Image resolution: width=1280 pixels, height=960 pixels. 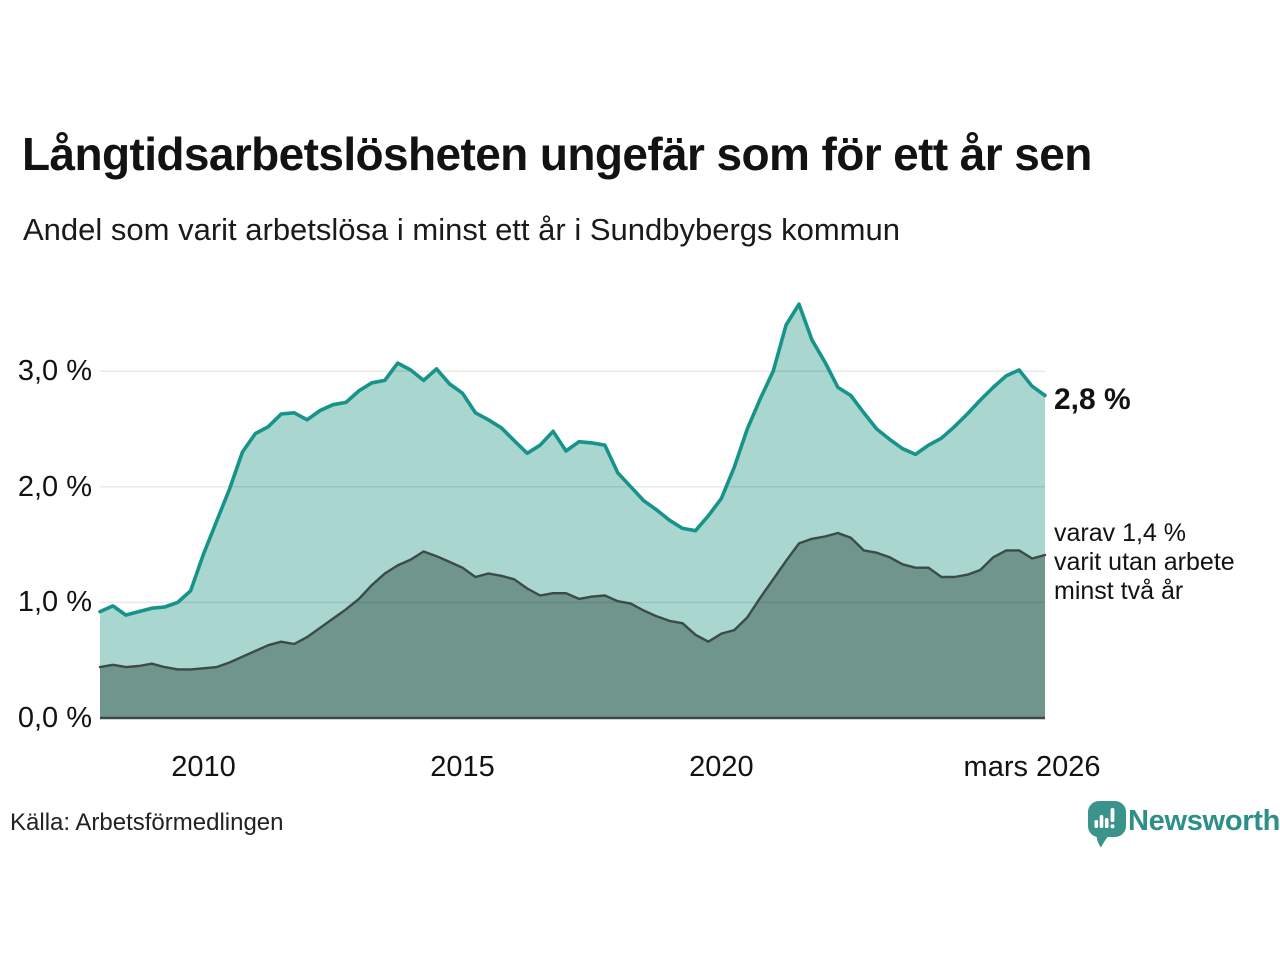 What do you see at coordinates (1119, 591) in the screenshot?
I see `secondary-series-label-line3: minst två år` at bounding box center [1119, 591].